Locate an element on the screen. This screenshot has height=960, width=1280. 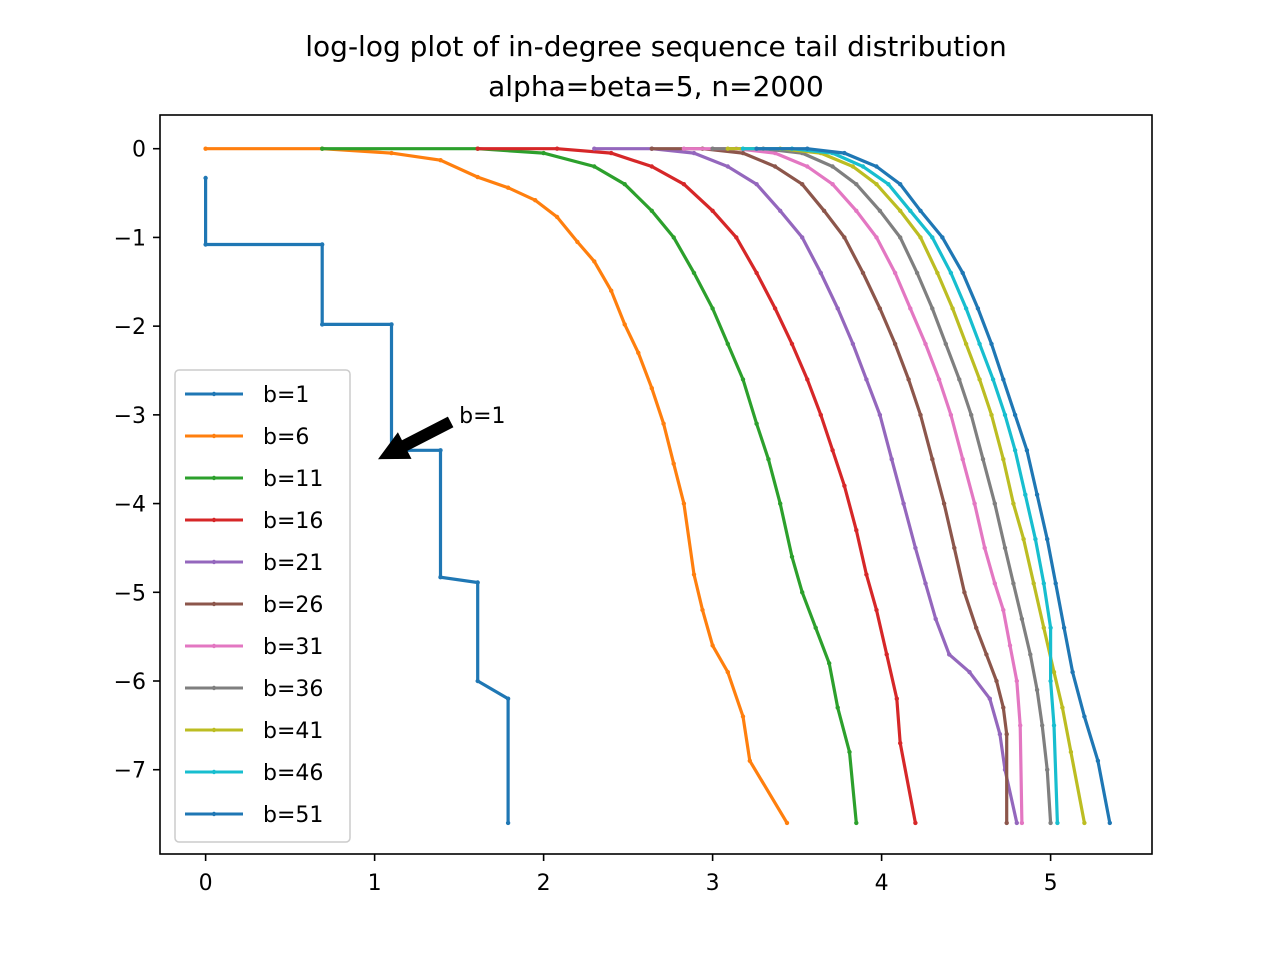
data-point-b=1-6 is located at coordinates (440, 450).